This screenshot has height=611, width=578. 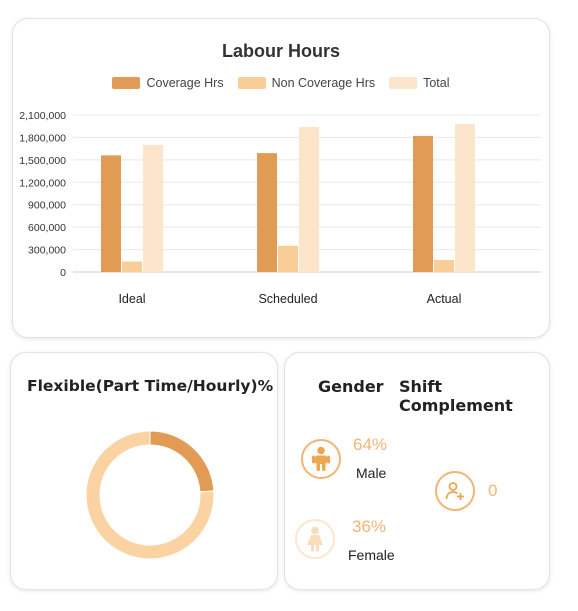 What do you see at coordinates (371, 555) in the screenshot?
I see `female-label: Female` at bounding box center [371, 555].